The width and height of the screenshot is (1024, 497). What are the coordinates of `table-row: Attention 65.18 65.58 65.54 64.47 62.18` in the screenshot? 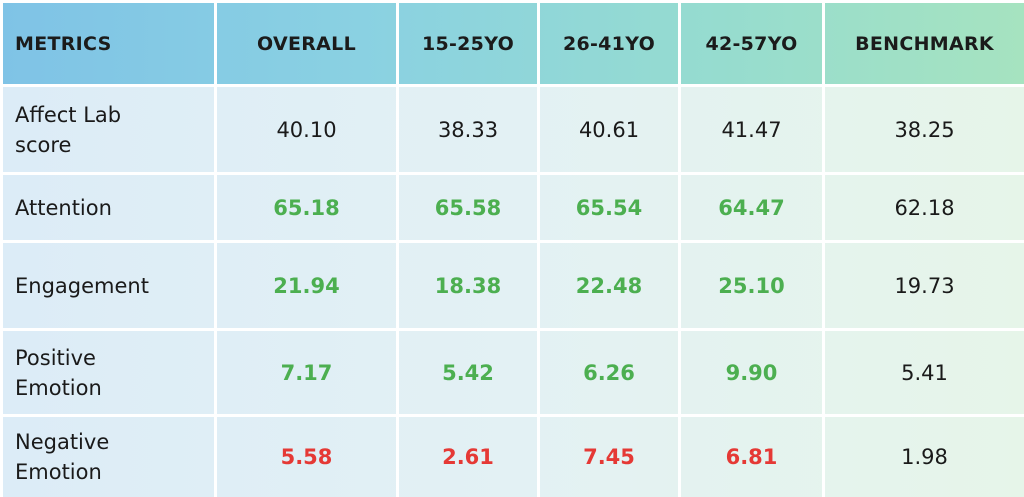 It's located at (512, 207).